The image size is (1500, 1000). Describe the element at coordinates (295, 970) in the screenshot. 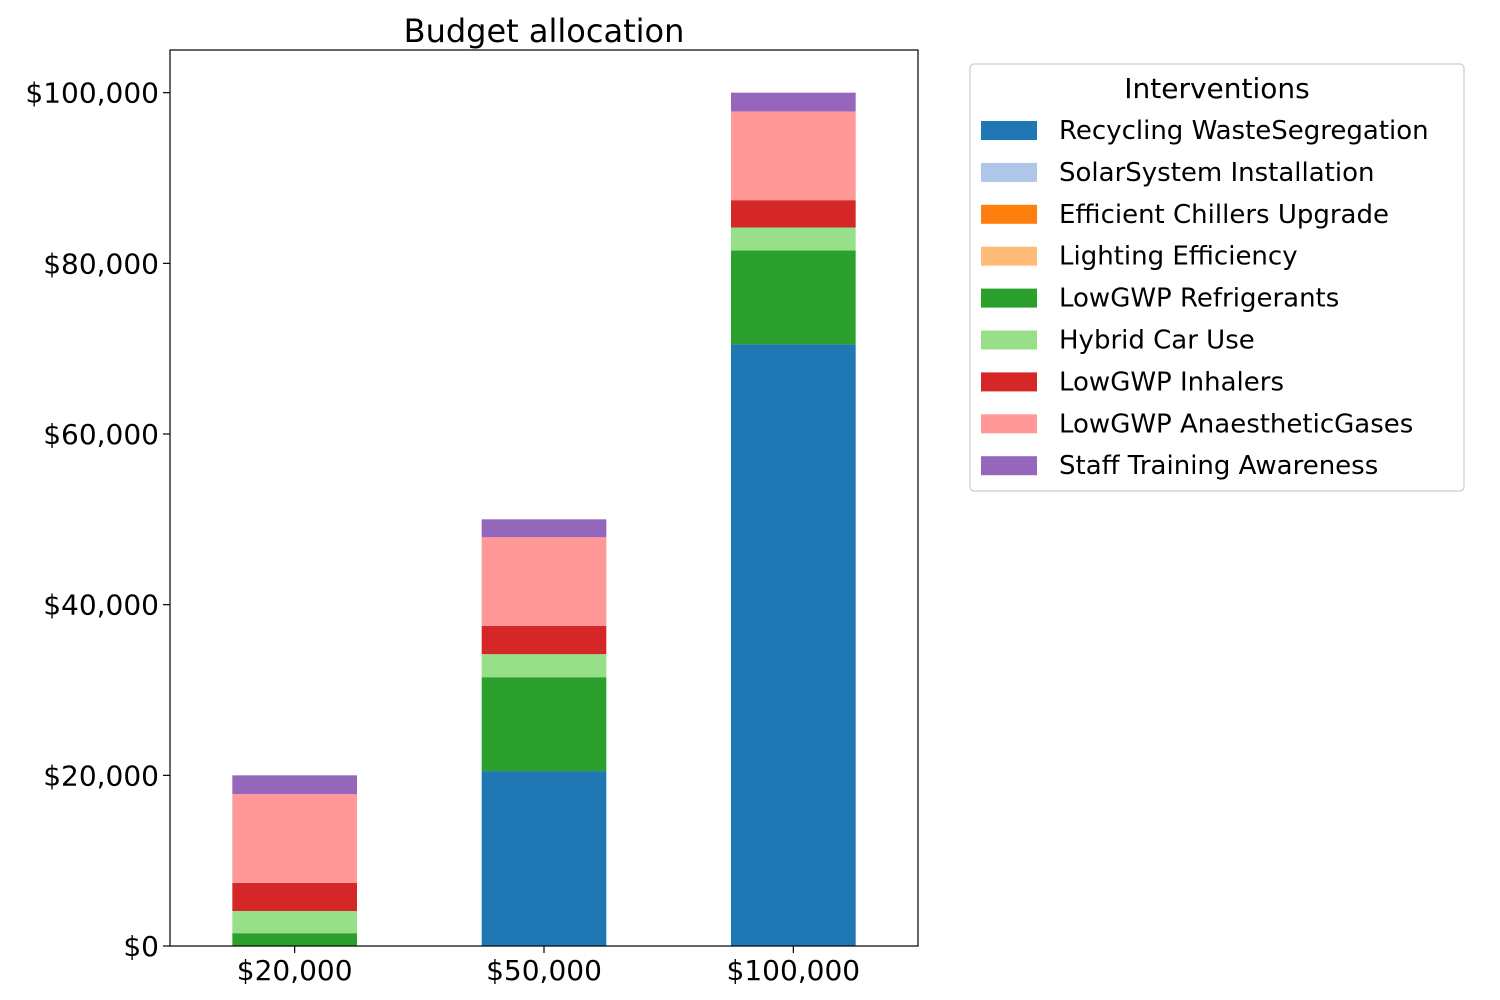

I see `x-tick-label: $20,000` at that location.